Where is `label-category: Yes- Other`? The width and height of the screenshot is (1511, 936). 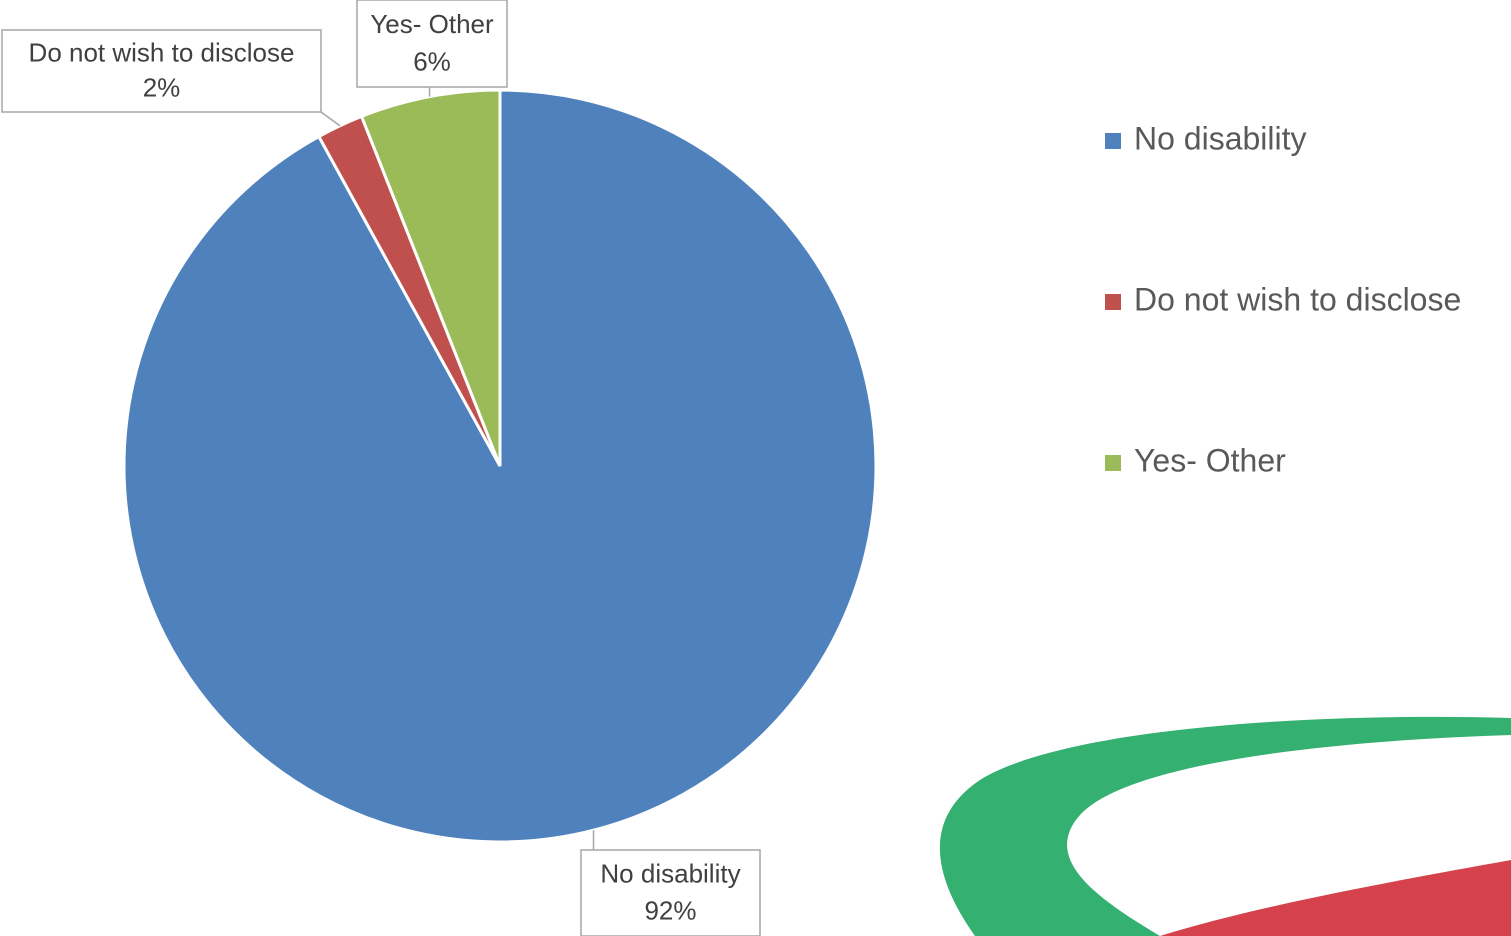
label-category: Yes- Other is located at coordinates (432, 24).